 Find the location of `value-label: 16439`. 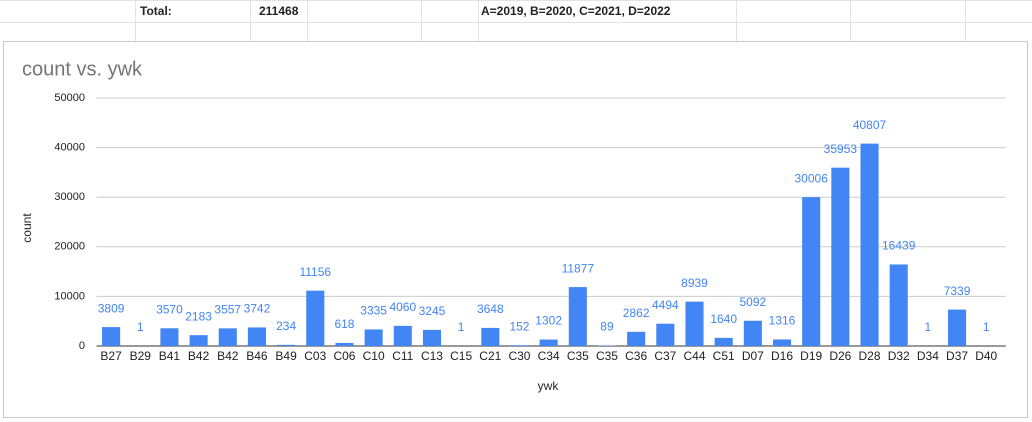

value-label: 16439 is located at coordinates (899, 246).